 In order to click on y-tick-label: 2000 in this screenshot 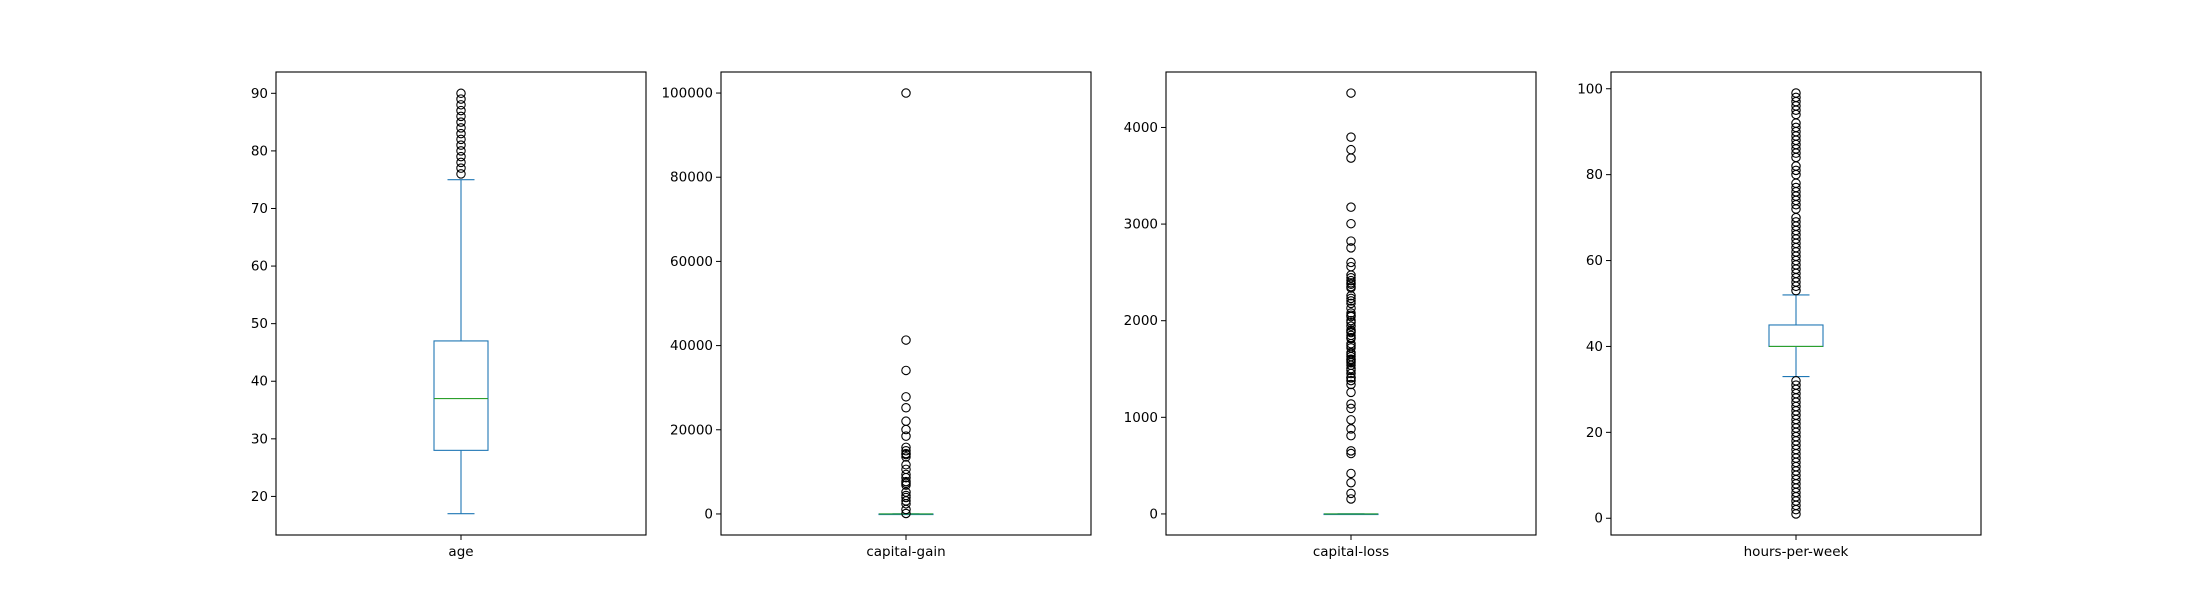, I will do `click(1141, 321)`.